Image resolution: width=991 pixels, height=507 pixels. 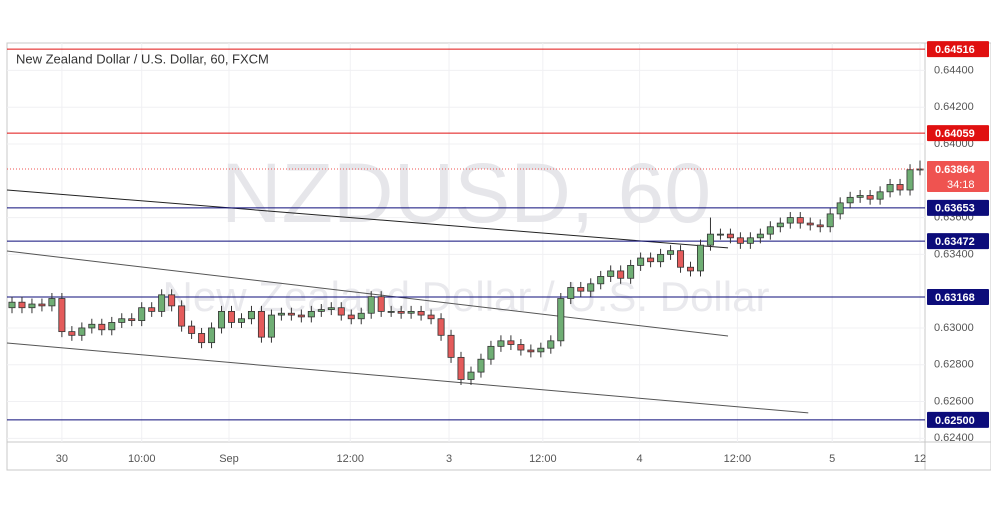 What do you see at coordinates (640, 459) in the screenshot?
I see `x-tick-label: 4` at bounding box center [640, 459].